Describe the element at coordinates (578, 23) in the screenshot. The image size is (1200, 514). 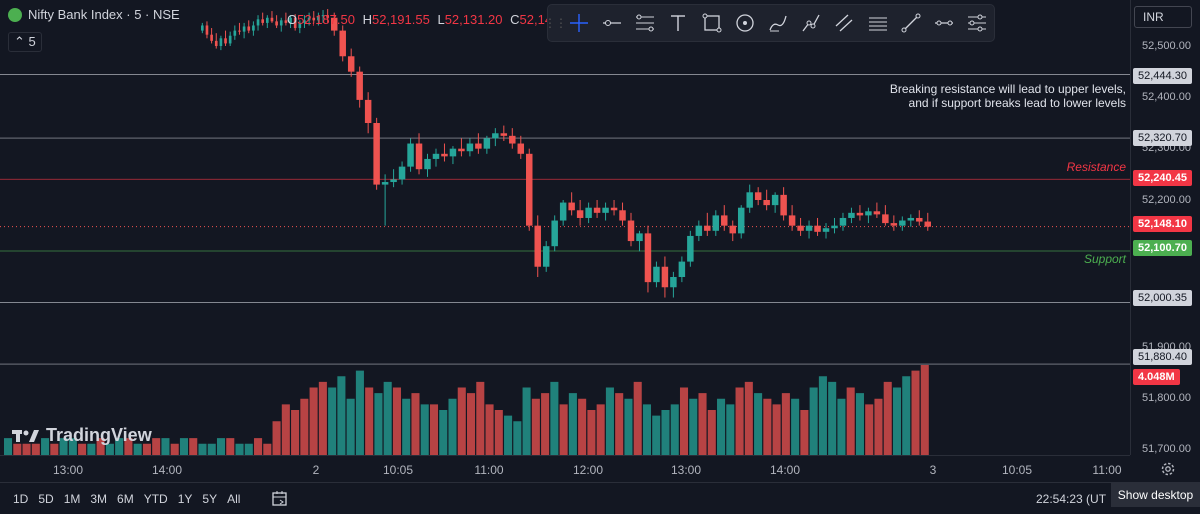
I see `crosshair-icon` at that location.